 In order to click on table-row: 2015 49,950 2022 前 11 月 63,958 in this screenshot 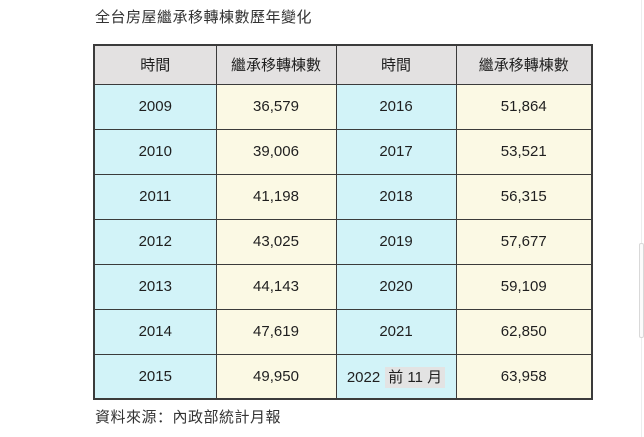, I will do `click(343, 376)`.